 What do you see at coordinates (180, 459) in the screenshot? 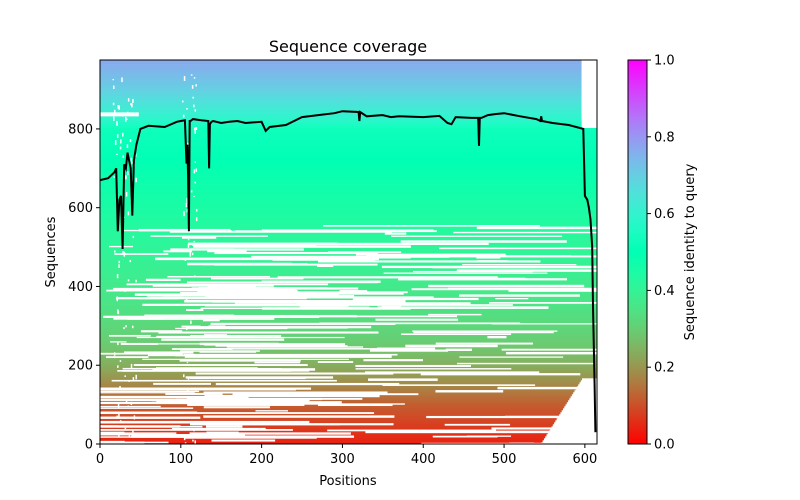
I see `x-tick-label: 100` at bounding box center [180, 459].